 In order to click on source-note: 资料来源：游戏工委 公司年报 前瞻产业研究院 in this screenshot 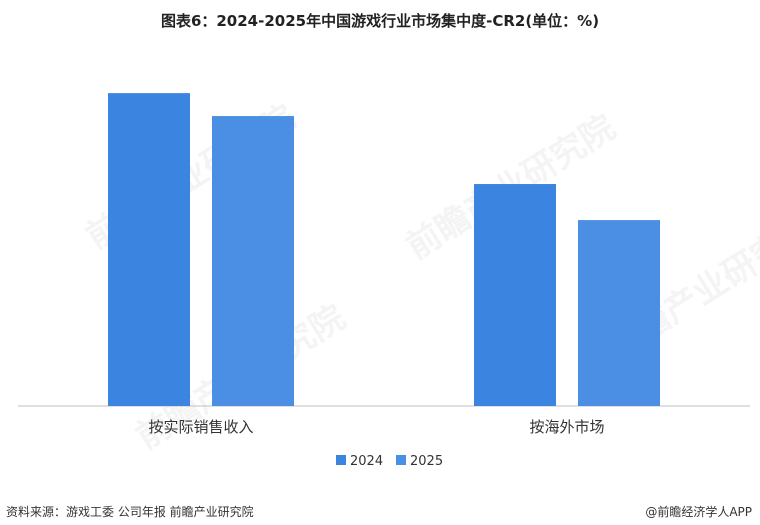, I will do `click(130, 512)`.